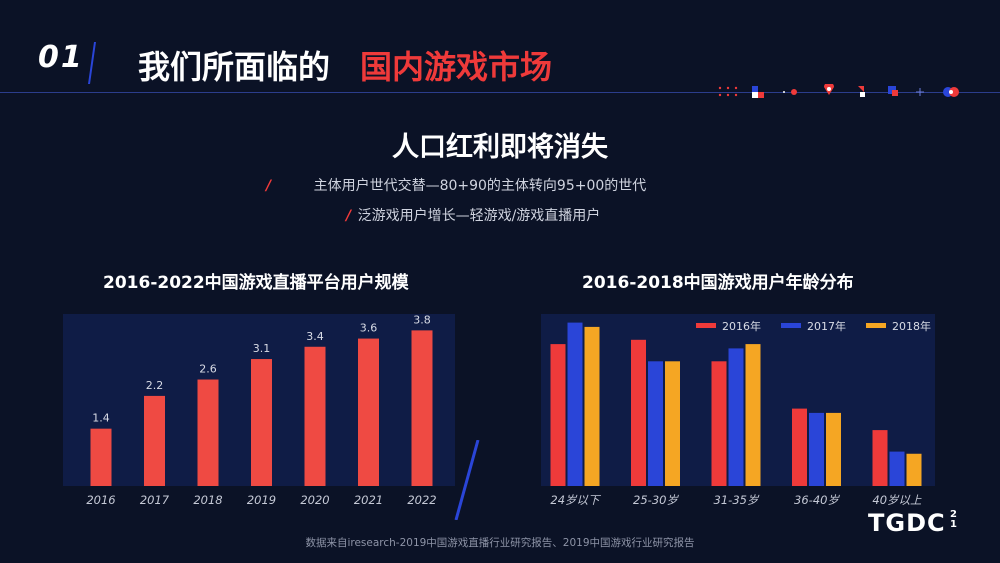  Describe the element at coordinates (911, 326) in the screenshot. I see `legend-label: 2018年` at that location.